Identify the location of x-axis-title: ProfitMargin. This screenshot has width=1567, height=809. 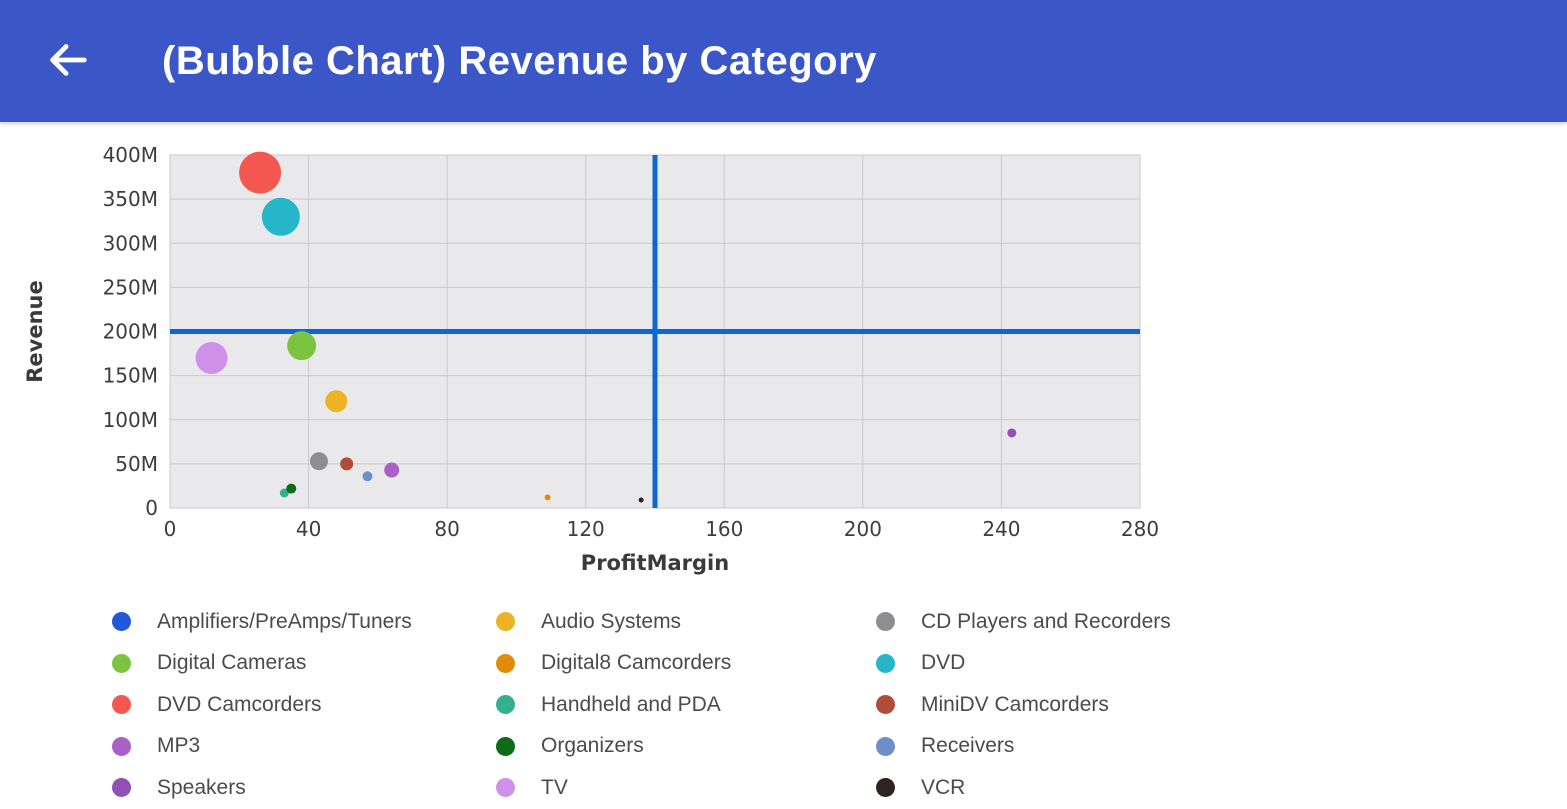
(655, 563).